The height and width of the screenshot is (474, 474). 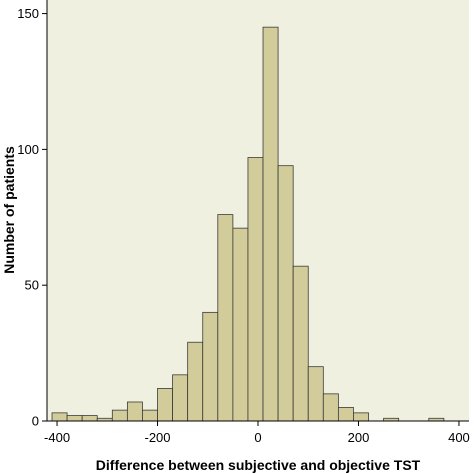 What do you see at coordinates (32, 285) in the screenshot?
I see `y-tick-label: 50` at bounding box center [32, 285].